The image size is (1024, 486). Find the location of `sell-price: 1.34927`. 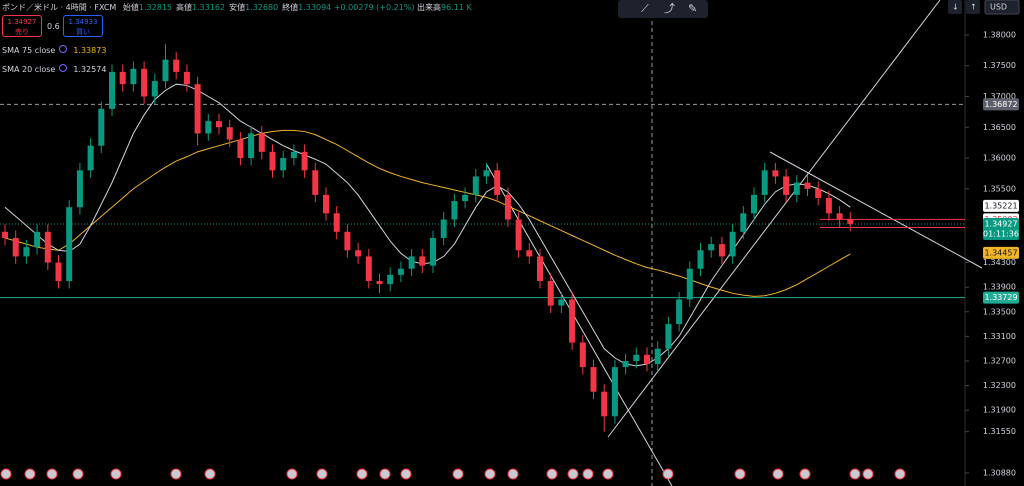

sell-price: 1.34927 is located at coordinates (22, 22).